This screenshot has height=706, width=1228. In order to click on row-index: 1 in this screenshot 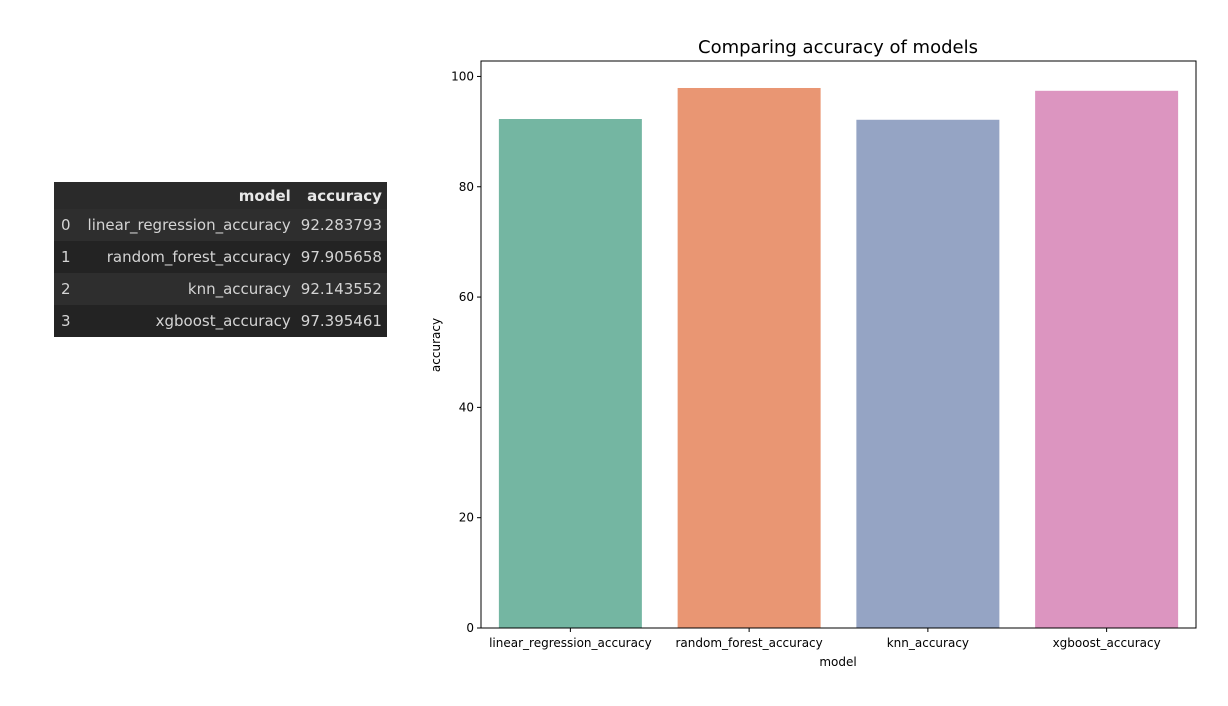, I will do `click(68, 257)`.